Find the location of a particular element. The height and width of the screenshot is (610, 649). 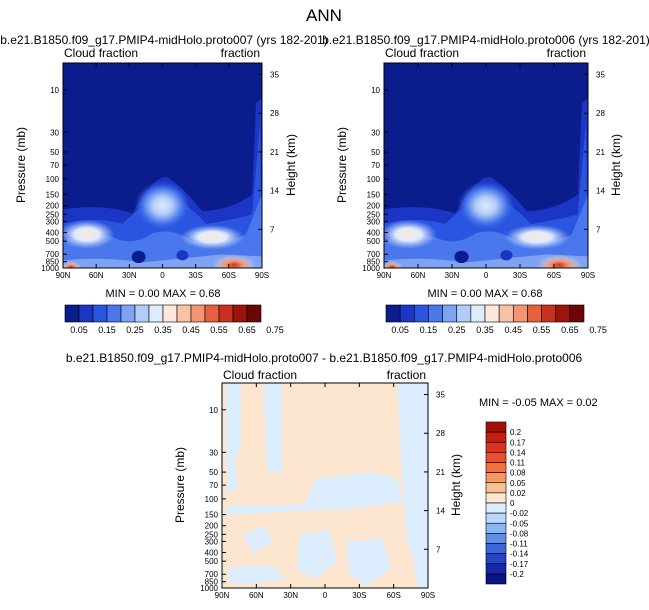

panel-2-right-label: fraction is located at coordinates (566, 53).